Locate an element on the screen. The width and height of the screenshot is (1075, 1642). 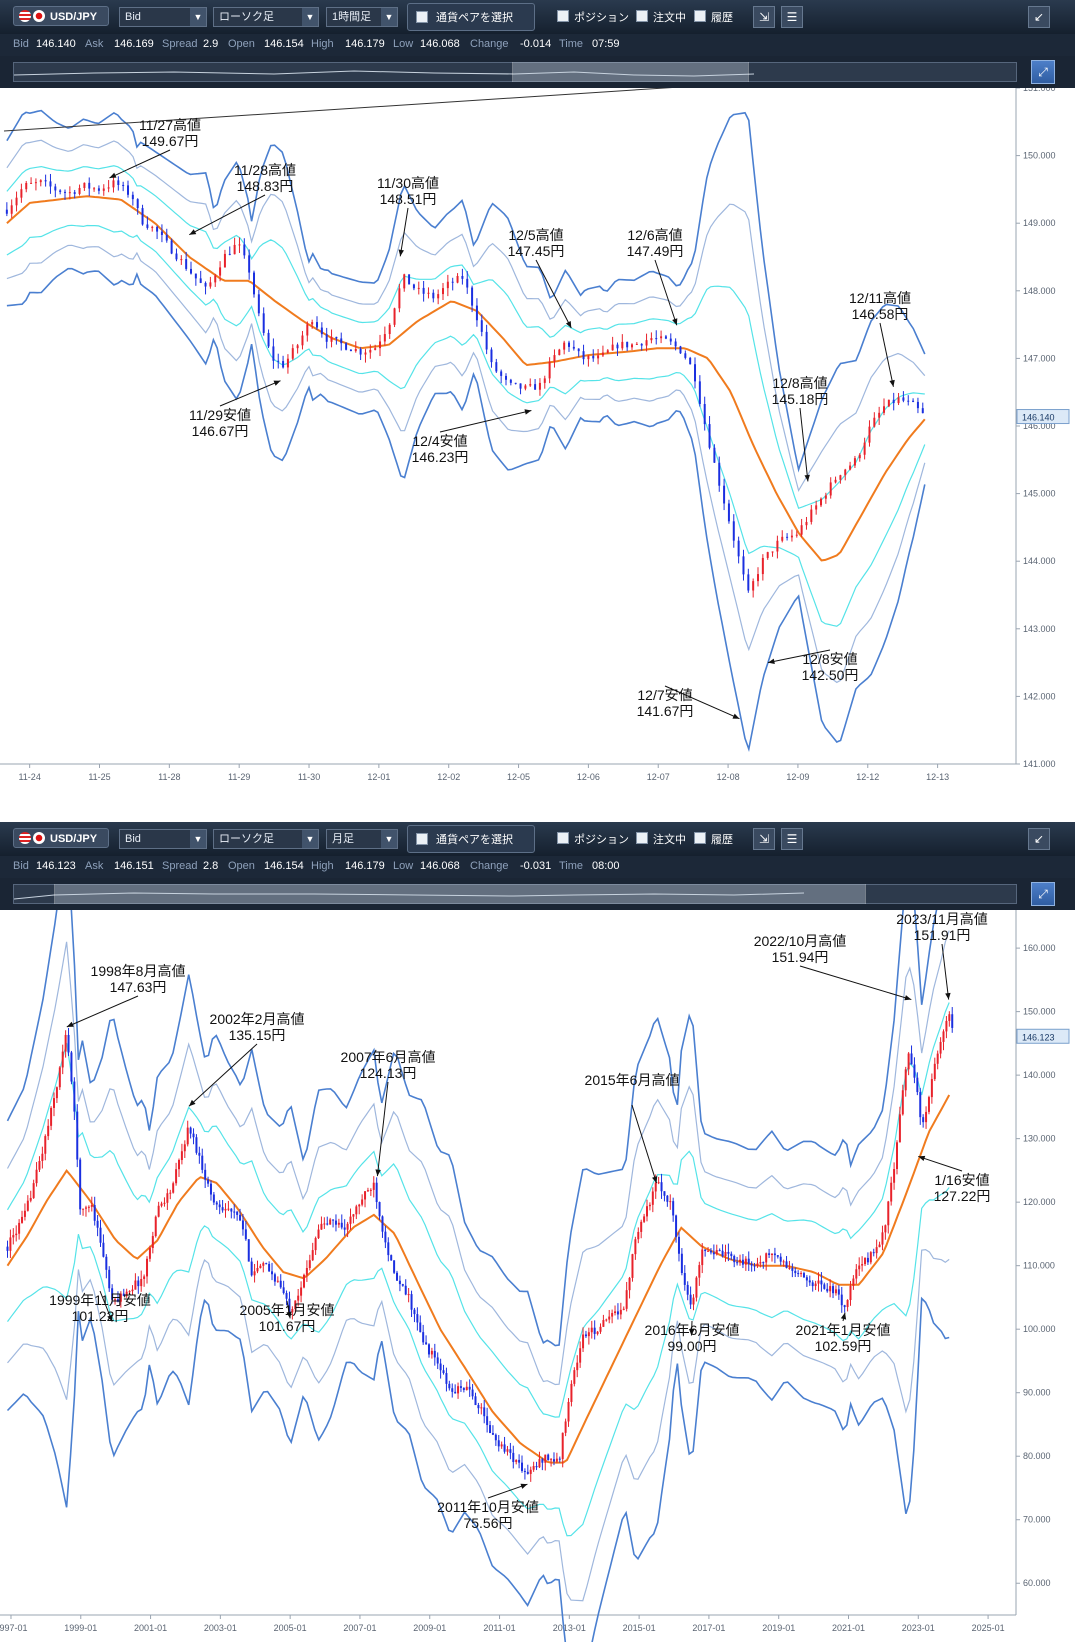
annotation-value: 146.23円 is located at coordinates (440, 457).